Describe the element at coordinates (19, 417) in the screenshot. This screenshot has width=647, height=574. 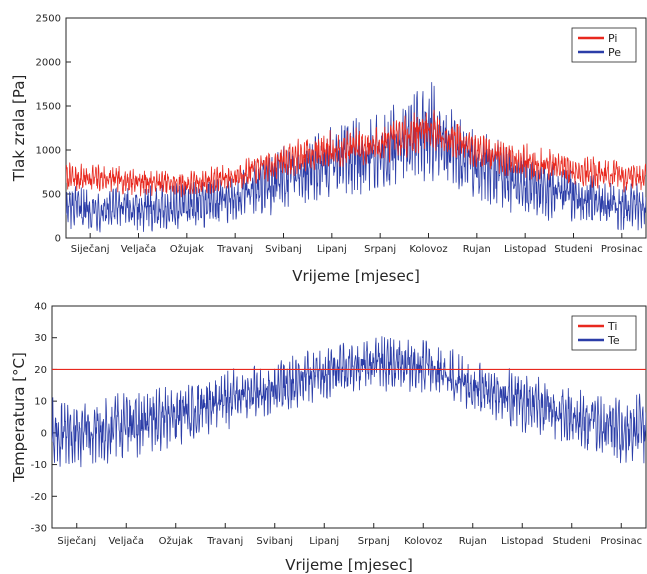
I see `y-axis-title: Temperatura [°C]` at that location.